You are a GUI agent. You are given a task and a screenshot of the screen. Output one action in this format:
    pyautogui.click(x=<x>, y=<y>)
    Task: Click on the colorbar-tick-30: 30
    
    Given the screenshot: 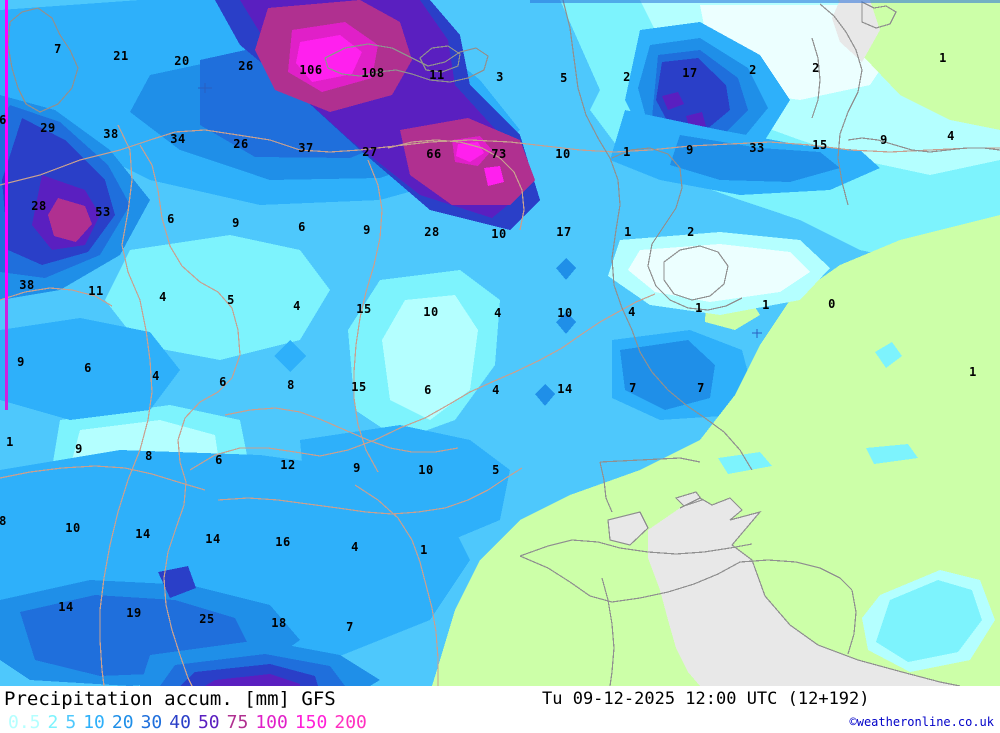 What is the action you would take?
    pyautogui.click(x=151, y=722)
    